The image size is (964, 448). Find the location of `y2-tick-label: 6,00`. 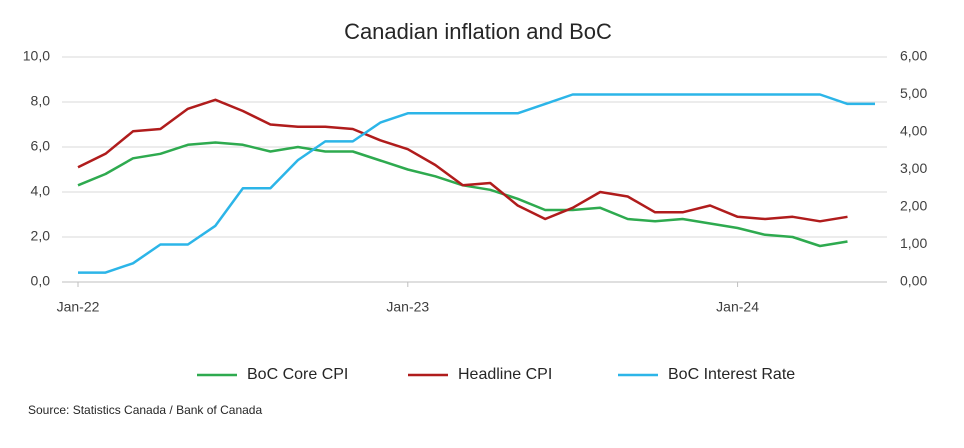

y2-tick-label: 6,00 is located at coordinates (913, 56).